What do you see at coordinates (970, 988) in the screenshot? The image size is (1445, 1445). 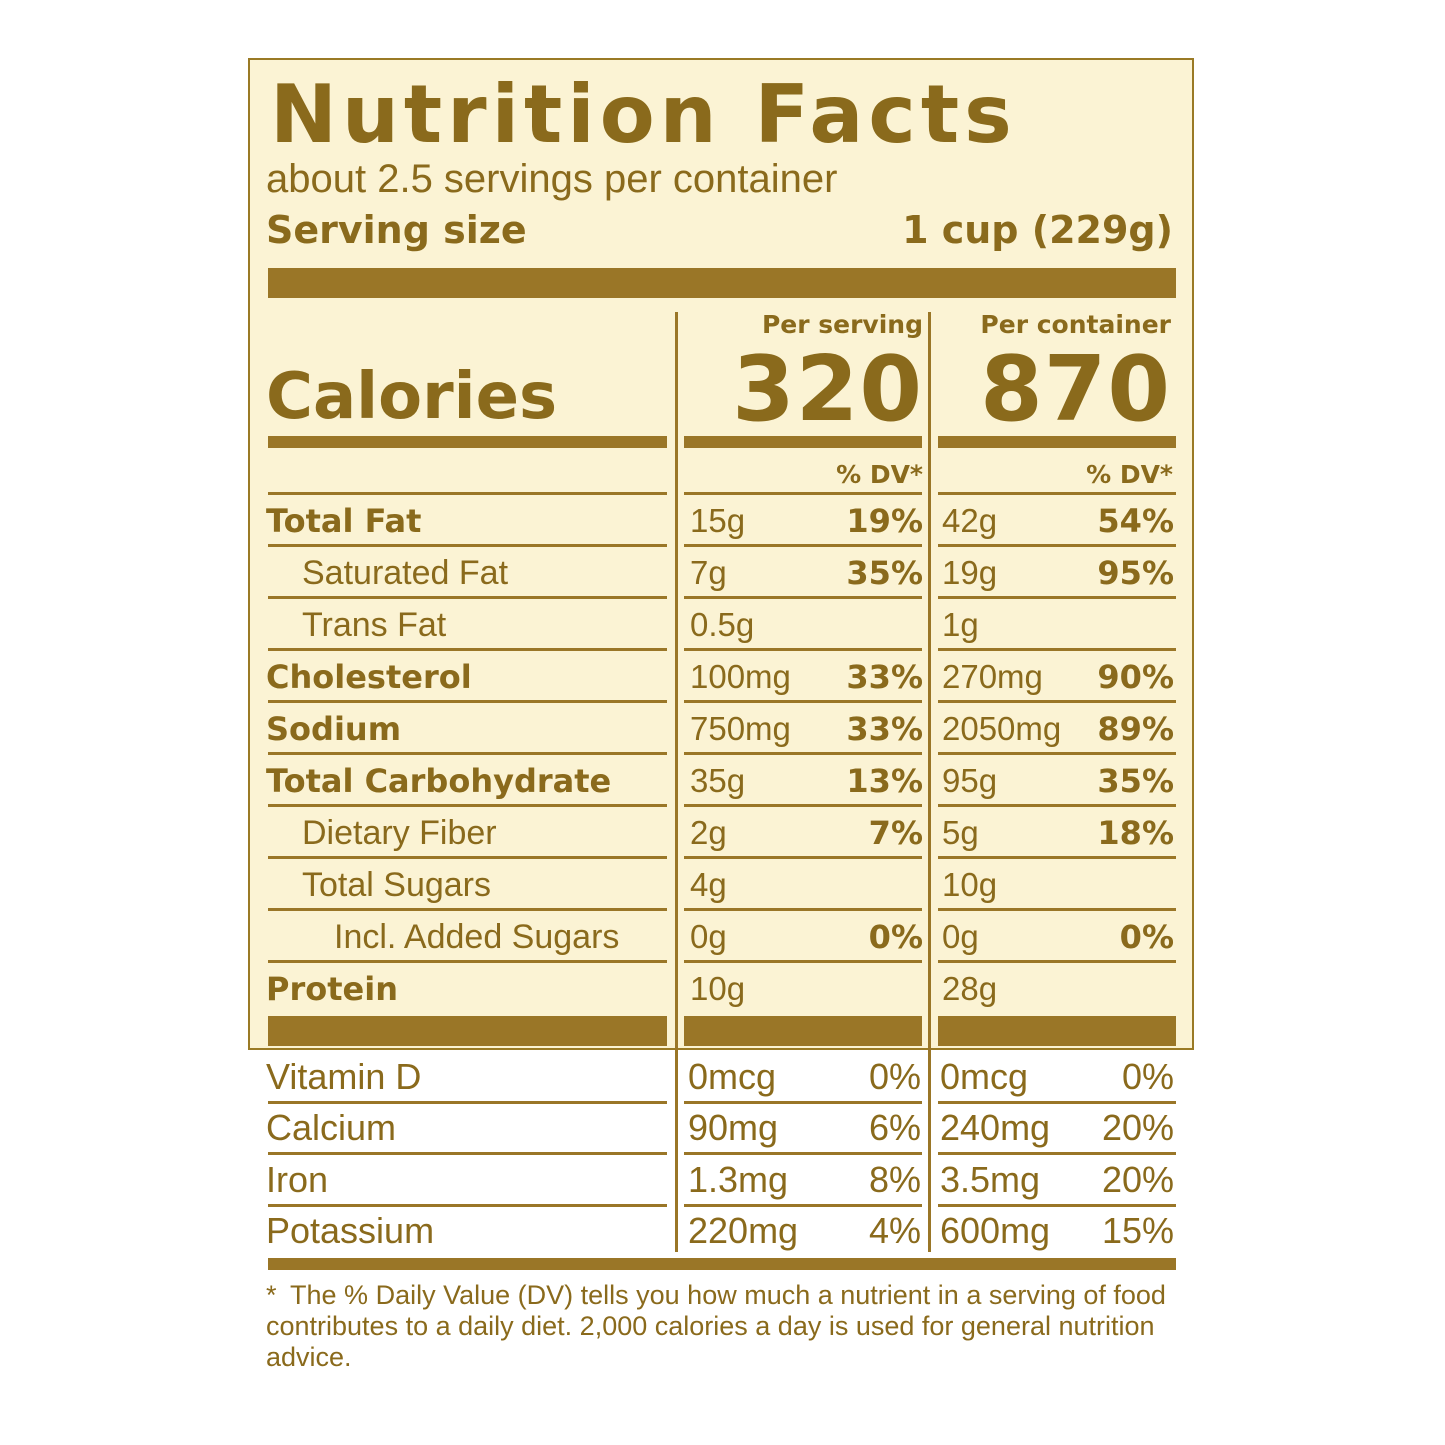 I see `container-amount: 28g` at bounding box center [970, 988].